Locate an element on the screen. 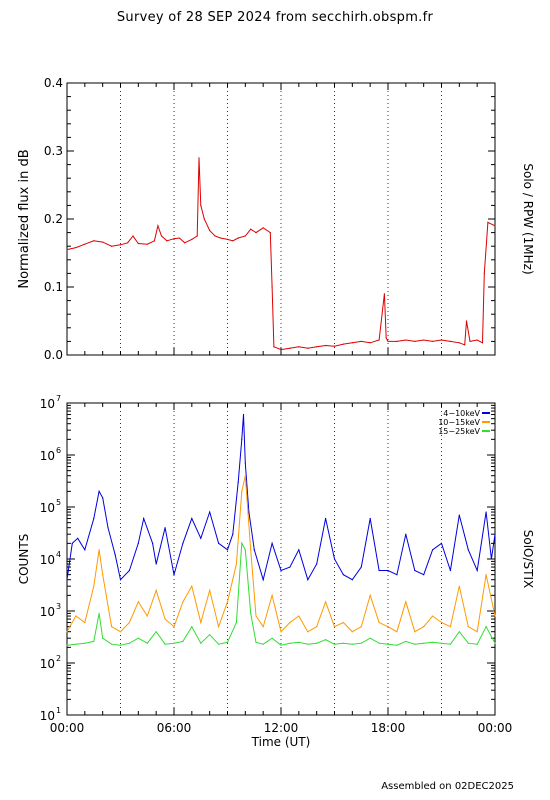  rpw-ytick-label: 0.0 is located at coordinates (53, 355).